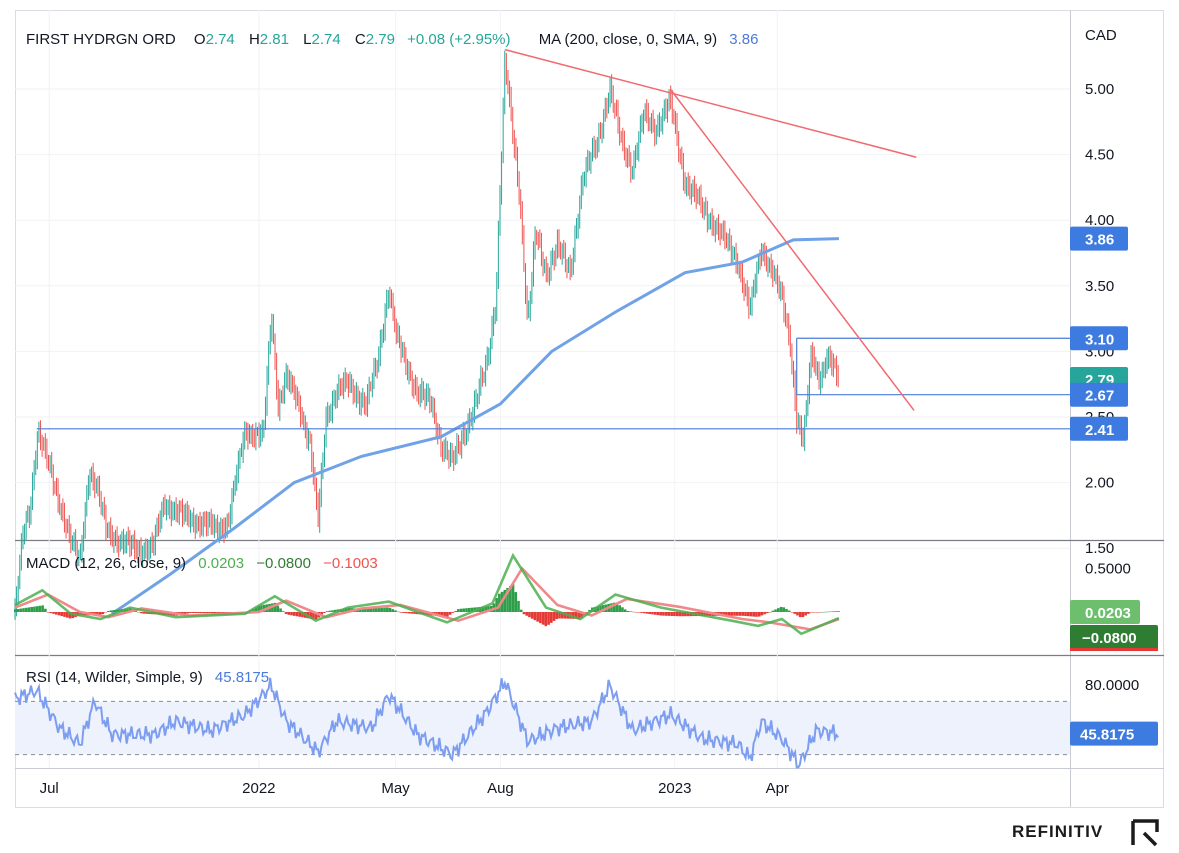 The height and width of the screenshot is (853, 1179). I want to click on price-tick-label: 1.50, so click(1099, 548).